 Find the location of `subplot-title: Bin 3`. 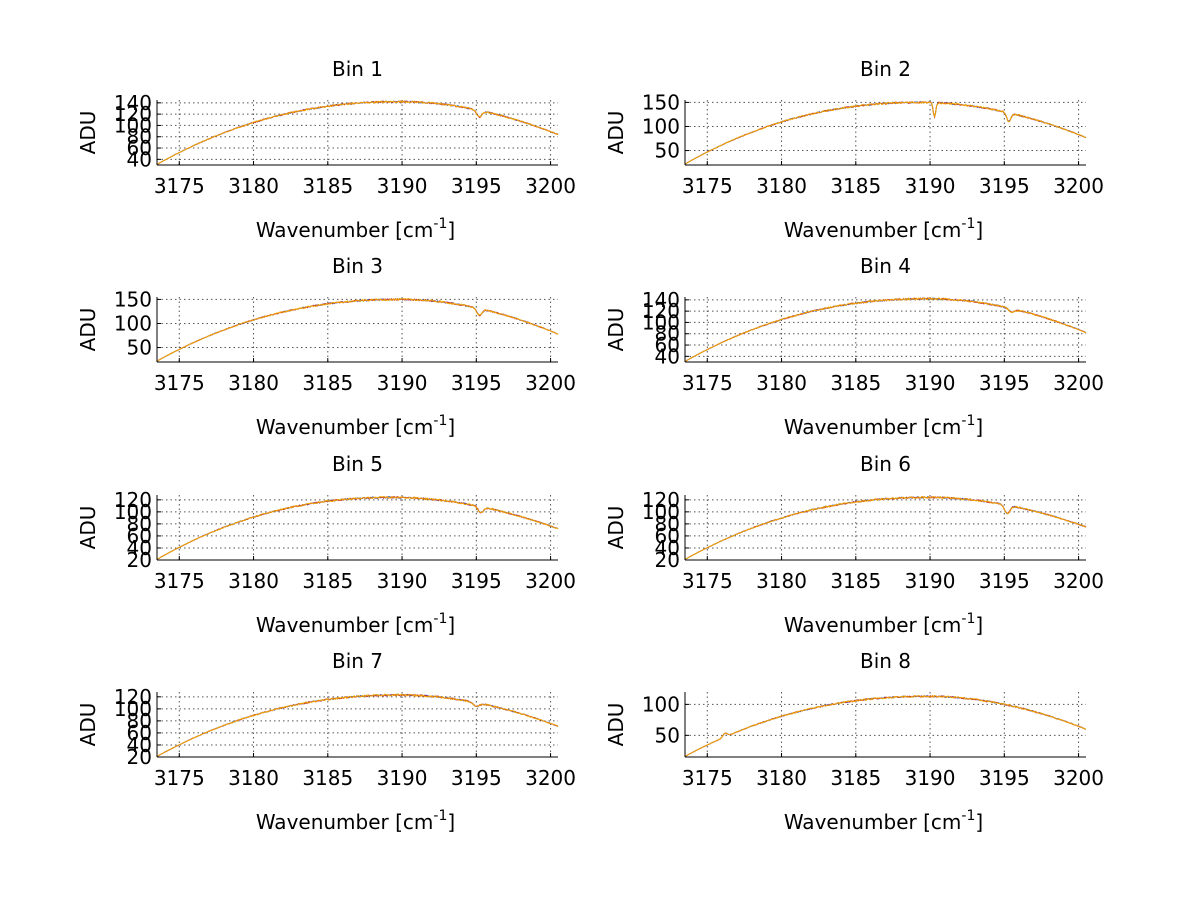

subplot-title: Bin 3 is located at coordinates (357, 266).